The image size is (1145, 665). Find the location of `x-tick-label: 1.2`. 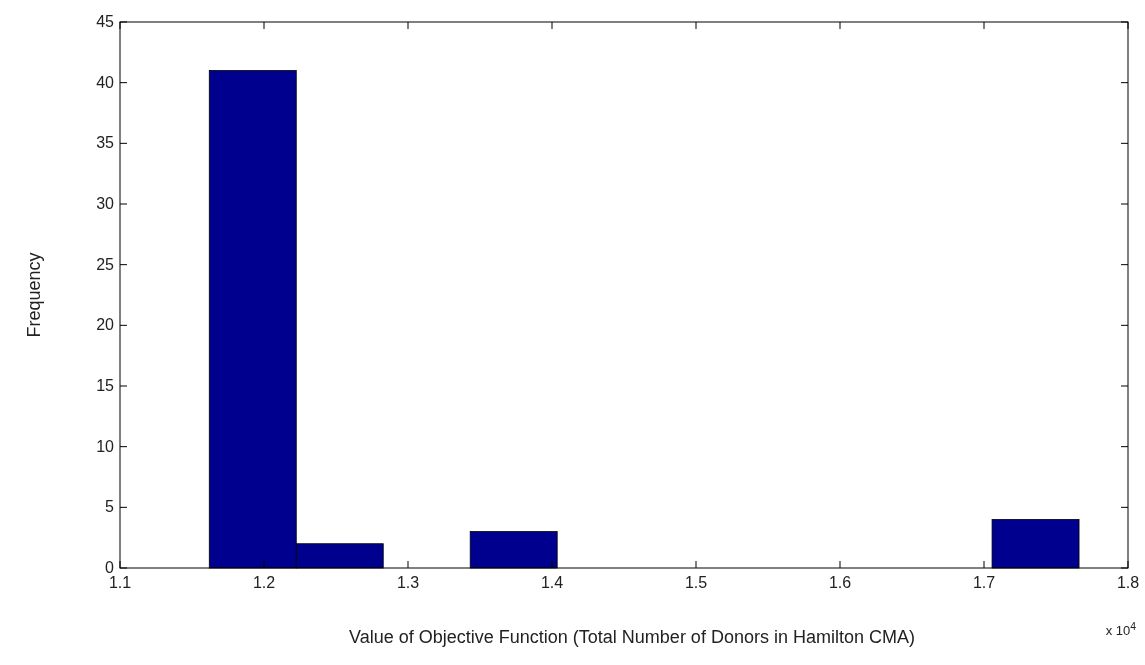

x-tick-label: 1.2 is located at coordinates (264, 582).